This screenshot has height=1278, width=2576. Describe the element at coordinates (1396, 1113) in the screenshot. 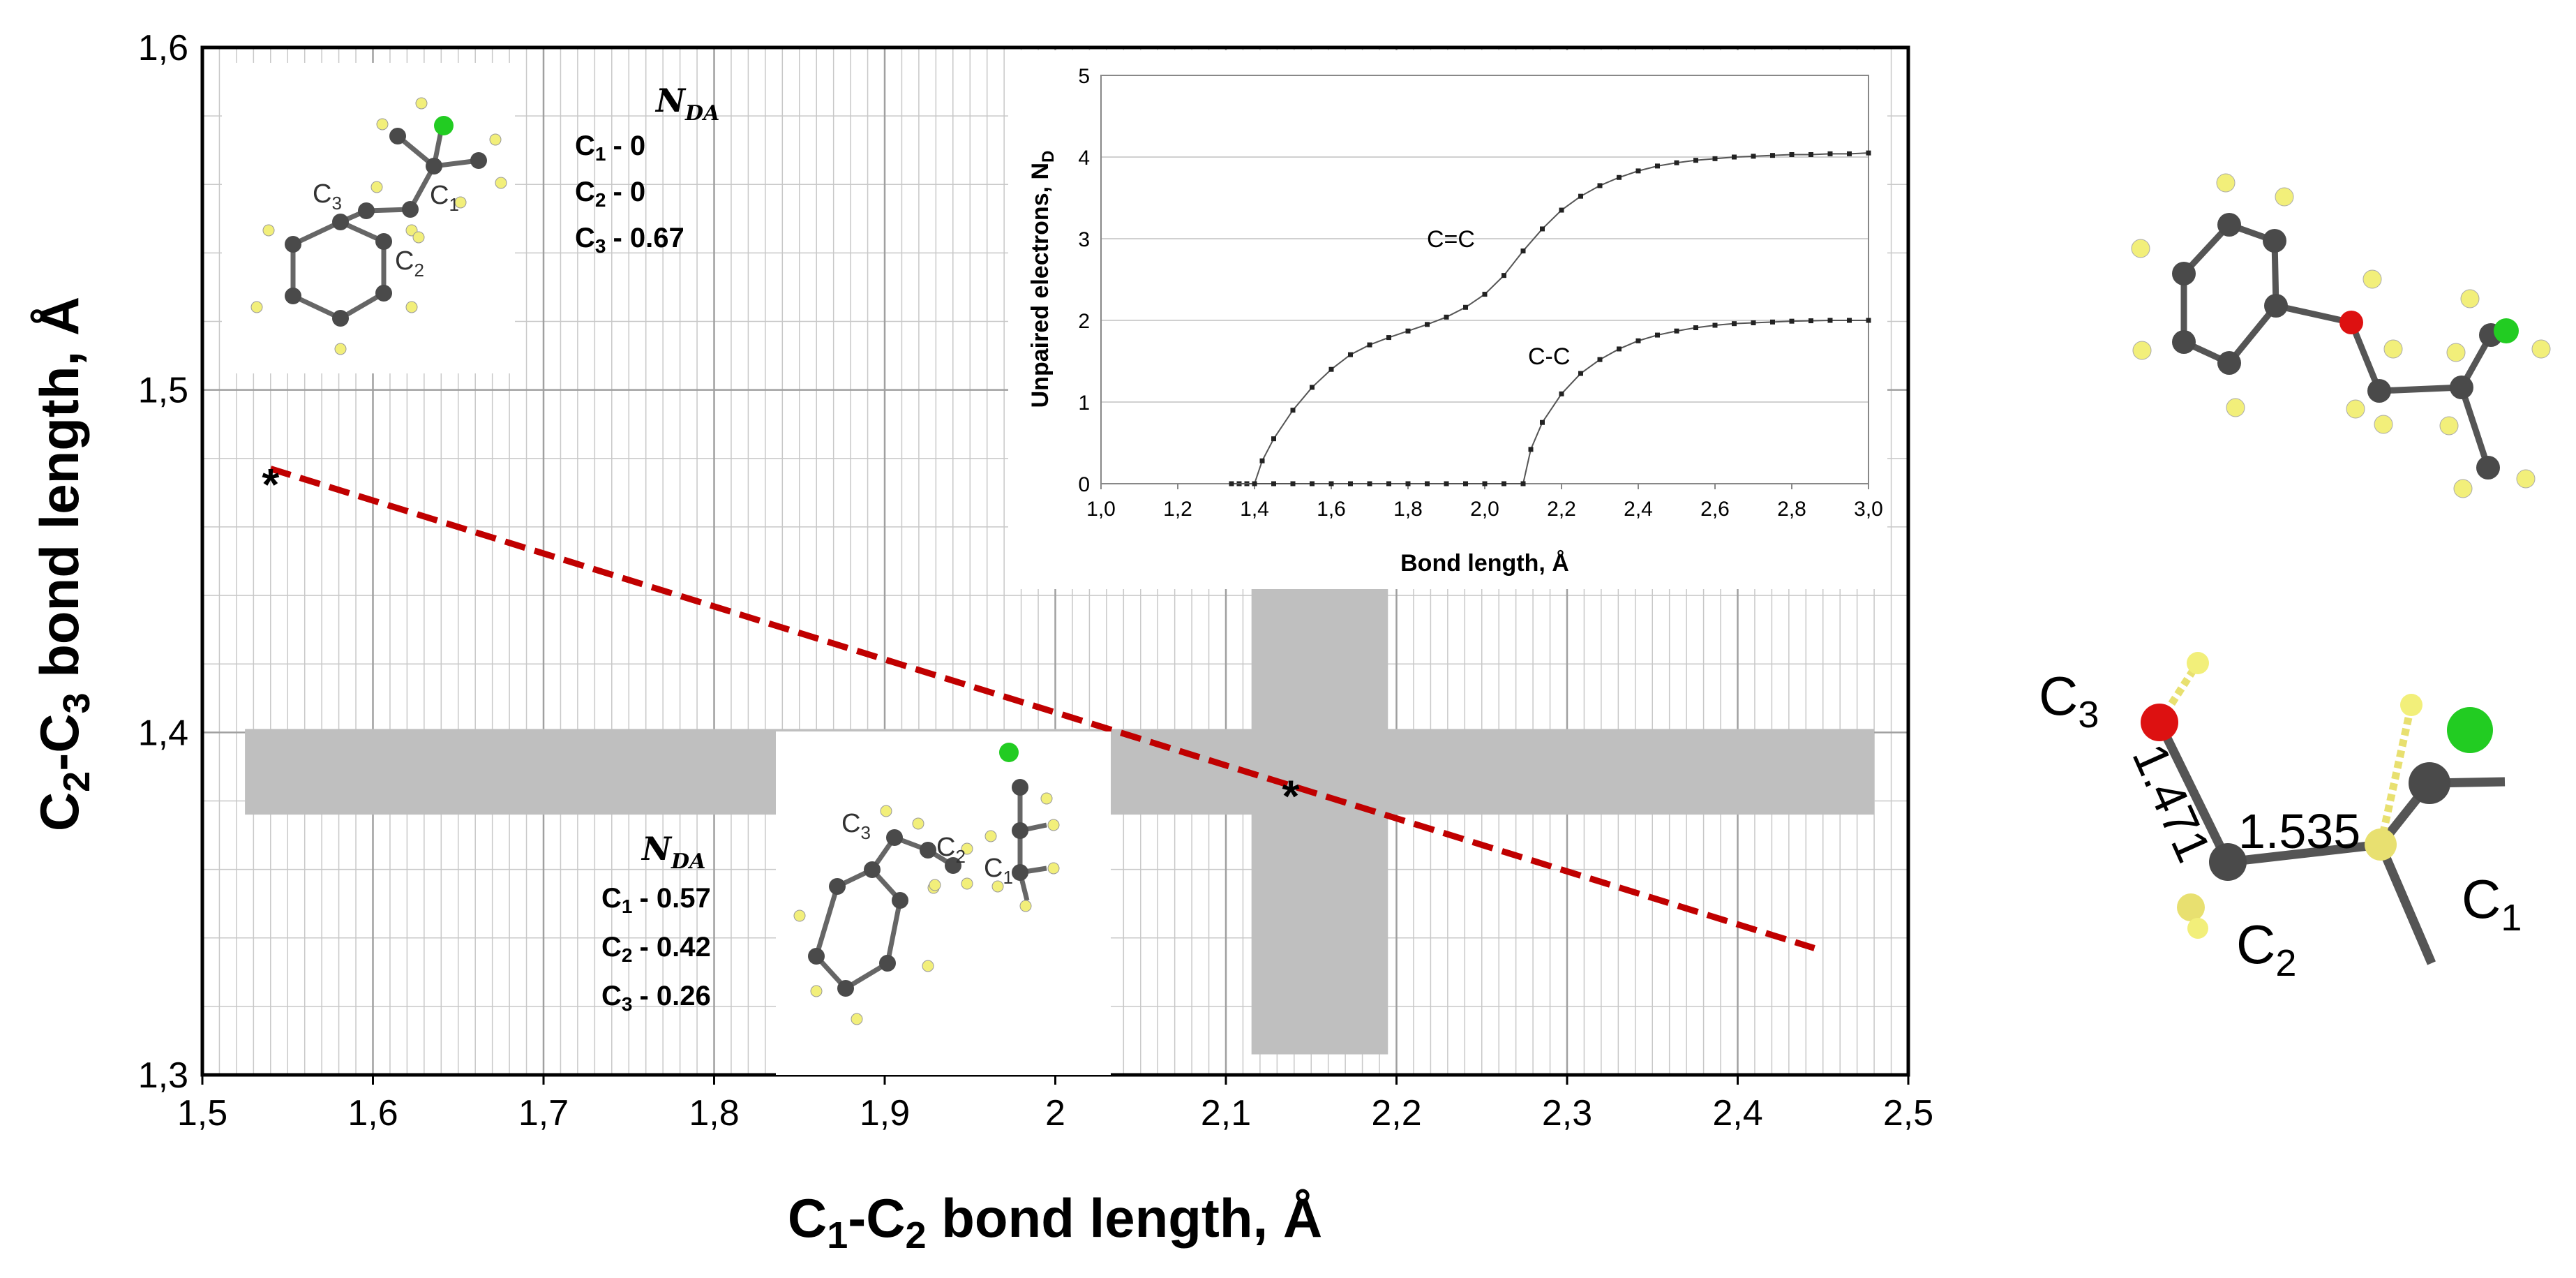

I see `x-tick-label: 2,2` at that location.